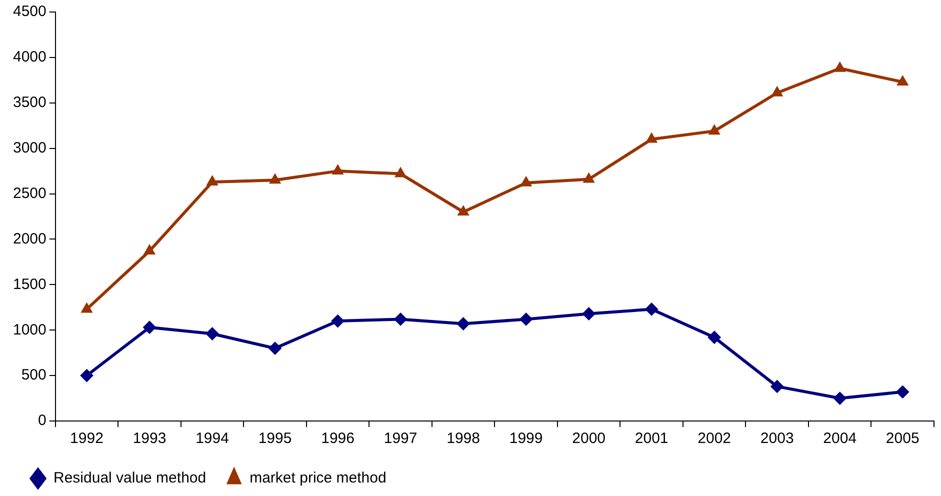 Image resolution: width=941 pixels, height=496 pixels. I want to click on y-tick-label: 1000, so click(29, 329).